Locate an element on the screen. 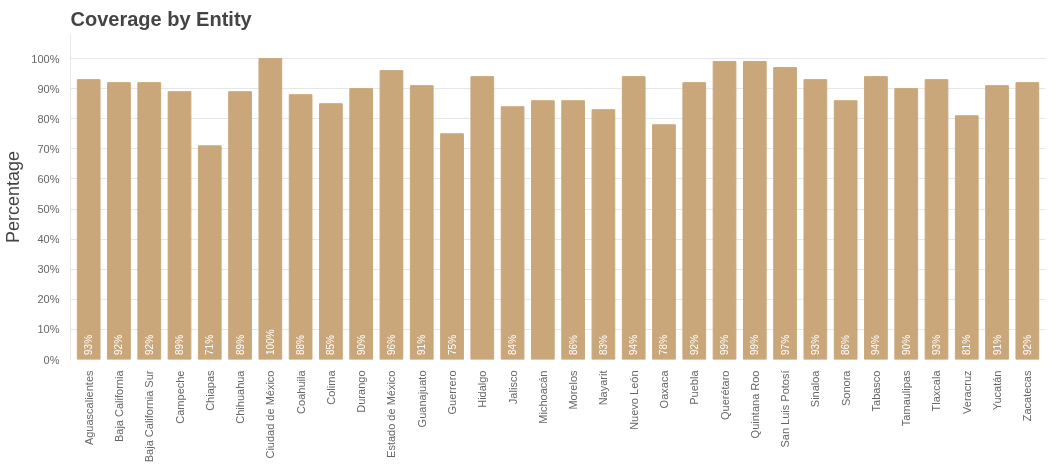 Image resolution: width=1063 pixels, height=471 pixels. x-tick-label: Jalisco is located at coordinates (512, 387).